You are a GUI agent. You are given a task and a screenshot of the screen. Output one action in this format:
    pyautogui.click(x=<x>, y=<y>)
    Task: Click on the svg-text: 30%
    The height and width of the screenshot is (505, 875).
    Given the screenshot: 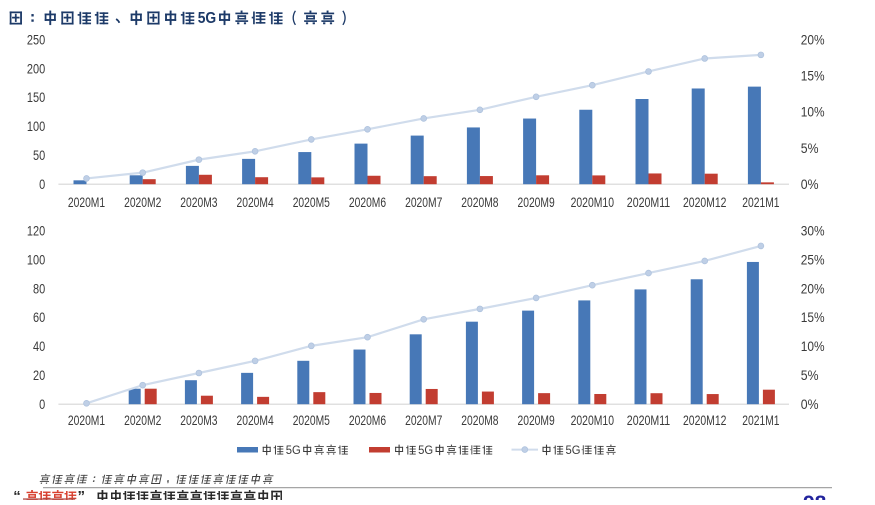 What is the action you would take?
    pyautogui.click(x=813, y=231)
    